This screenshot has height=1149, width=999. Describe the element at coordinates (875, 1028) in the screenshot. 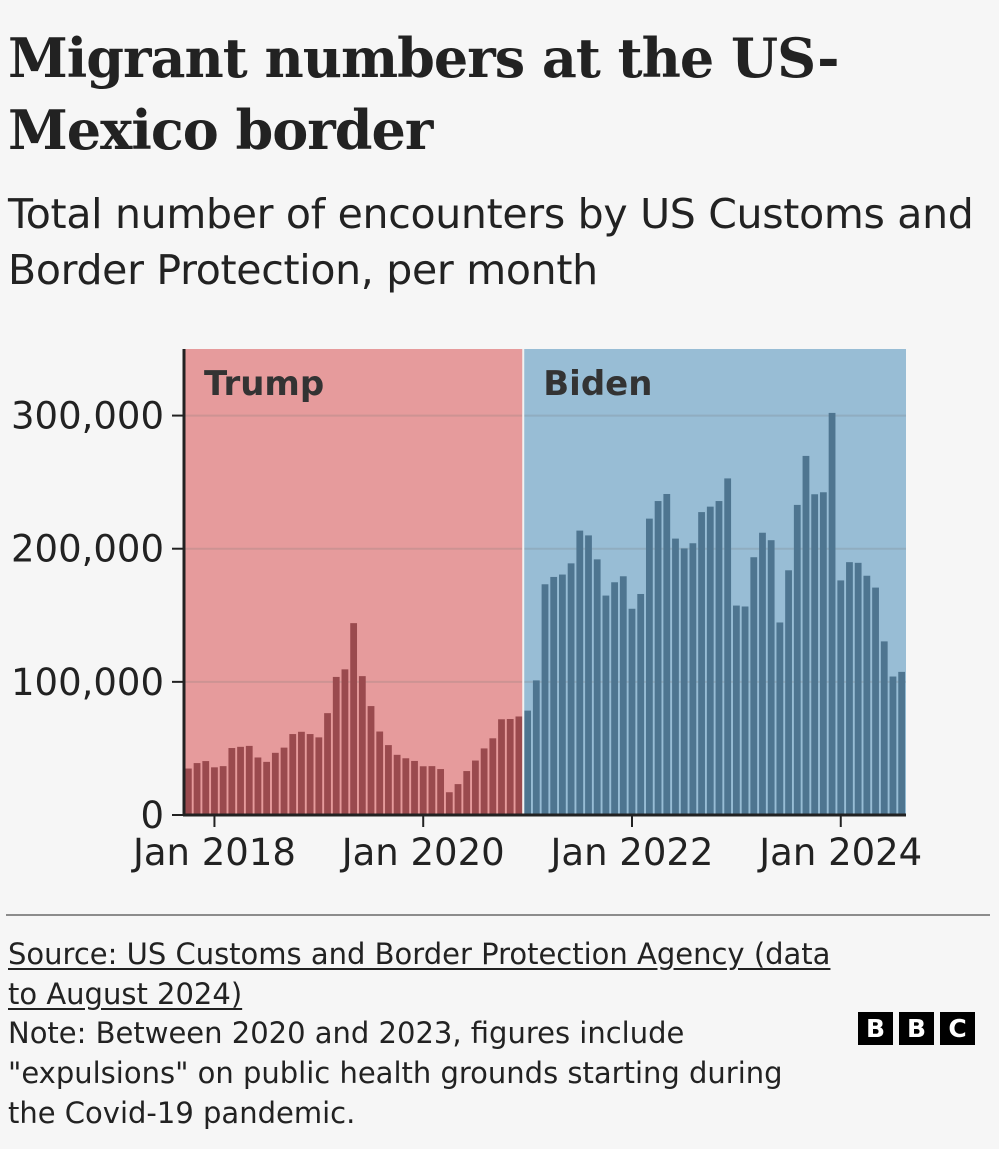

I see `logo-letter-1: B` at that location.